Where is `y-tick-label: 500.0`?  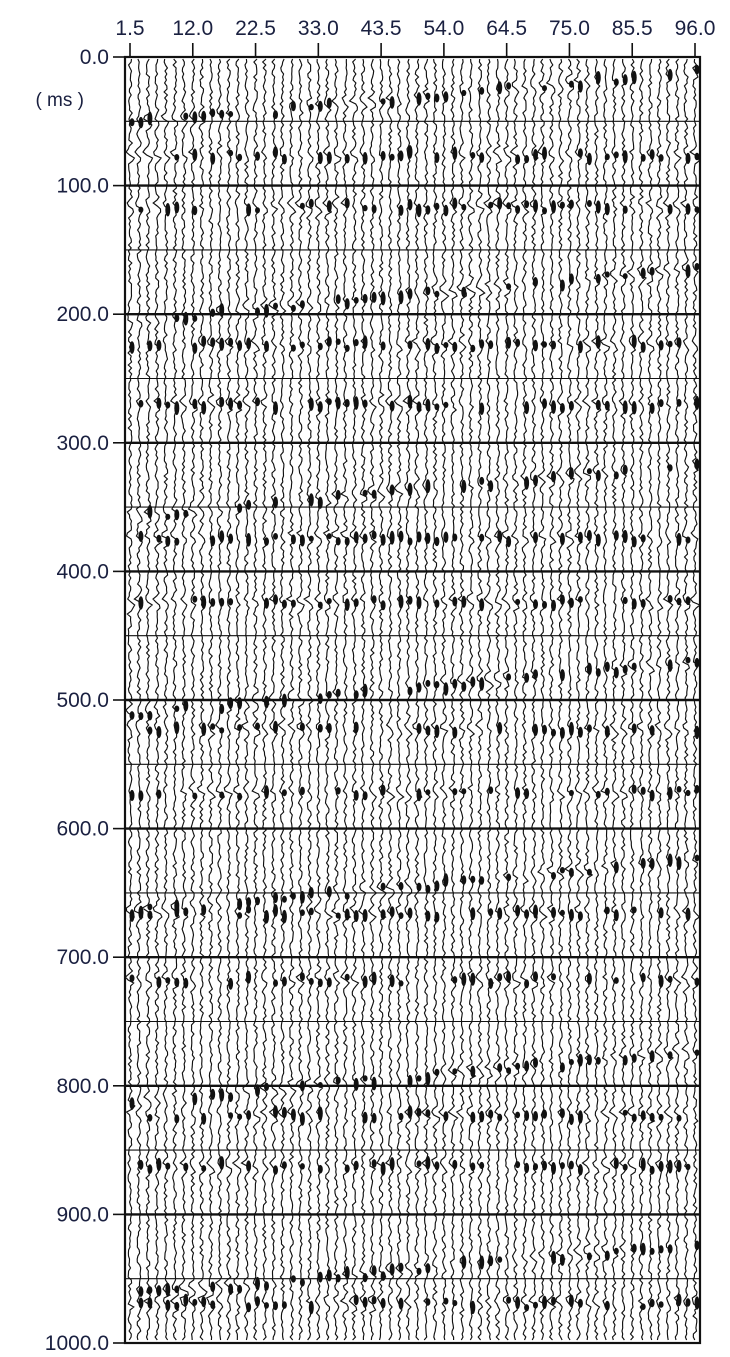
y-tick-label: 500.0 is located at coordinates (82, 700).